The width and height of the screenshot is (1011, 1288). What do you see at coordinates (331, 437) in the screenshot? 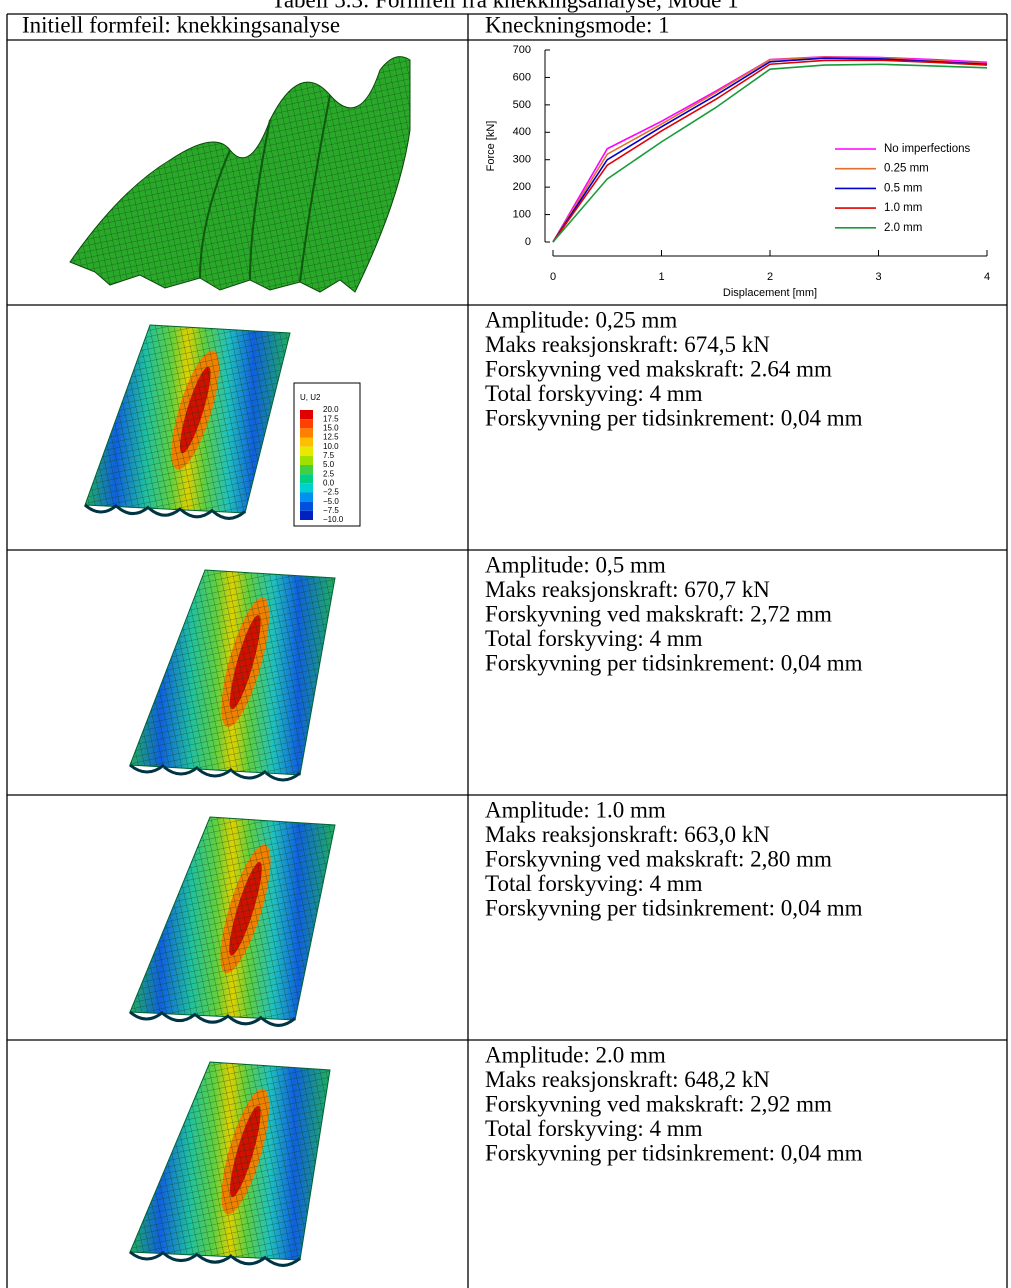
I see `legend-value: 12.5` at bounding box center [331, 437].